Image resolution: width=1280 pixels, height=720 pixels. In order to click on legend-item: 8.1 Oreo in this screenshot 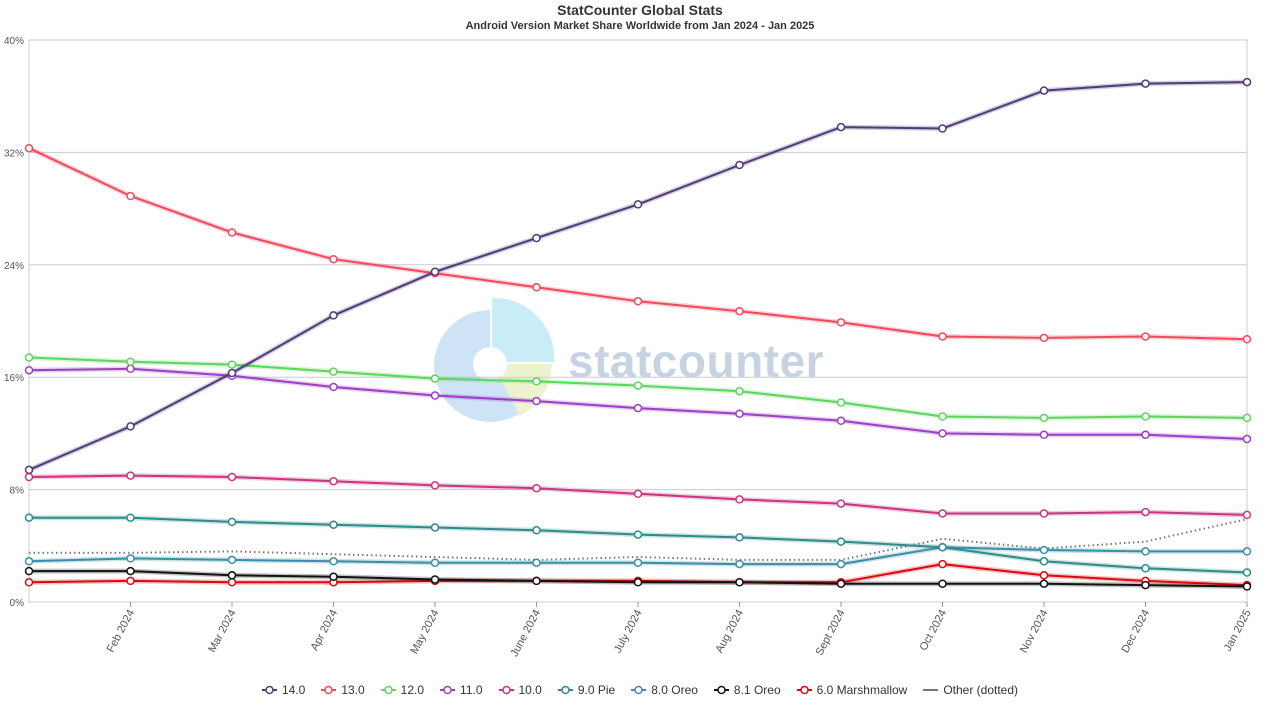, I will do `click(747, 690)`.